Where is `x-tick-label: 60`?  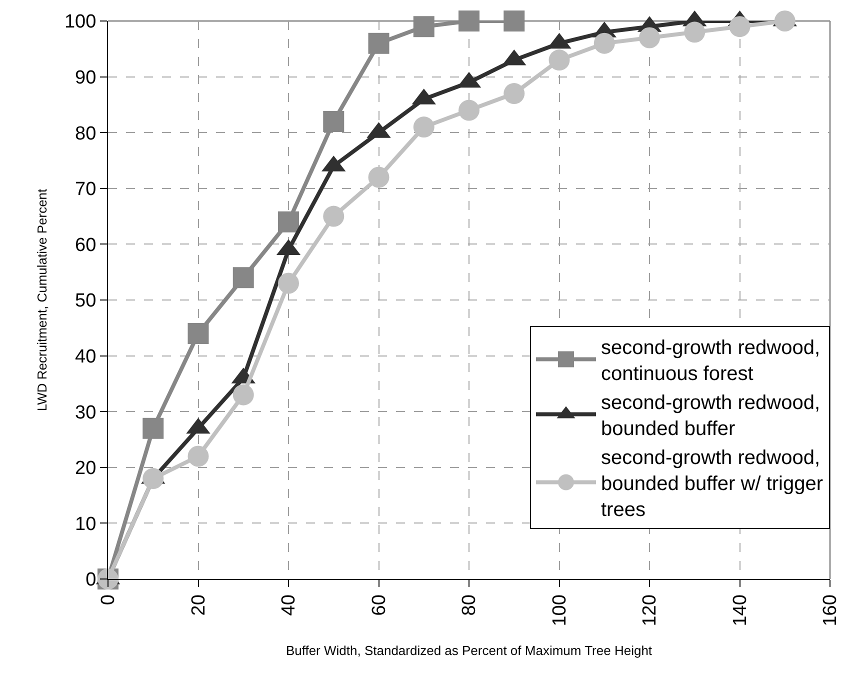 x-tick-label: 60 is located at coordinates (379, 605).